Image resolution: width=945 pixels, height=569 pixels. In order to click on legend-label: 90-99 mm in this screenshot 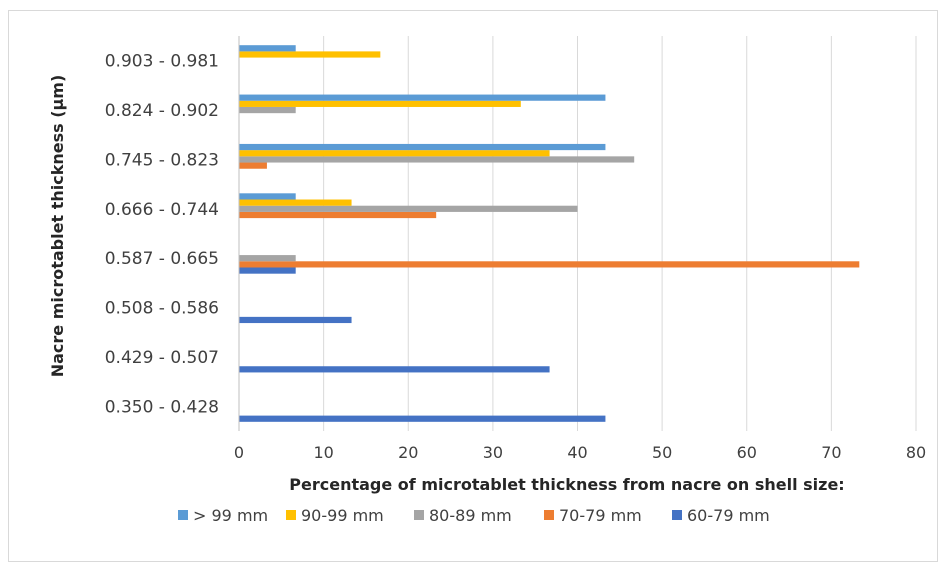, I will do `click(342, 515)`.